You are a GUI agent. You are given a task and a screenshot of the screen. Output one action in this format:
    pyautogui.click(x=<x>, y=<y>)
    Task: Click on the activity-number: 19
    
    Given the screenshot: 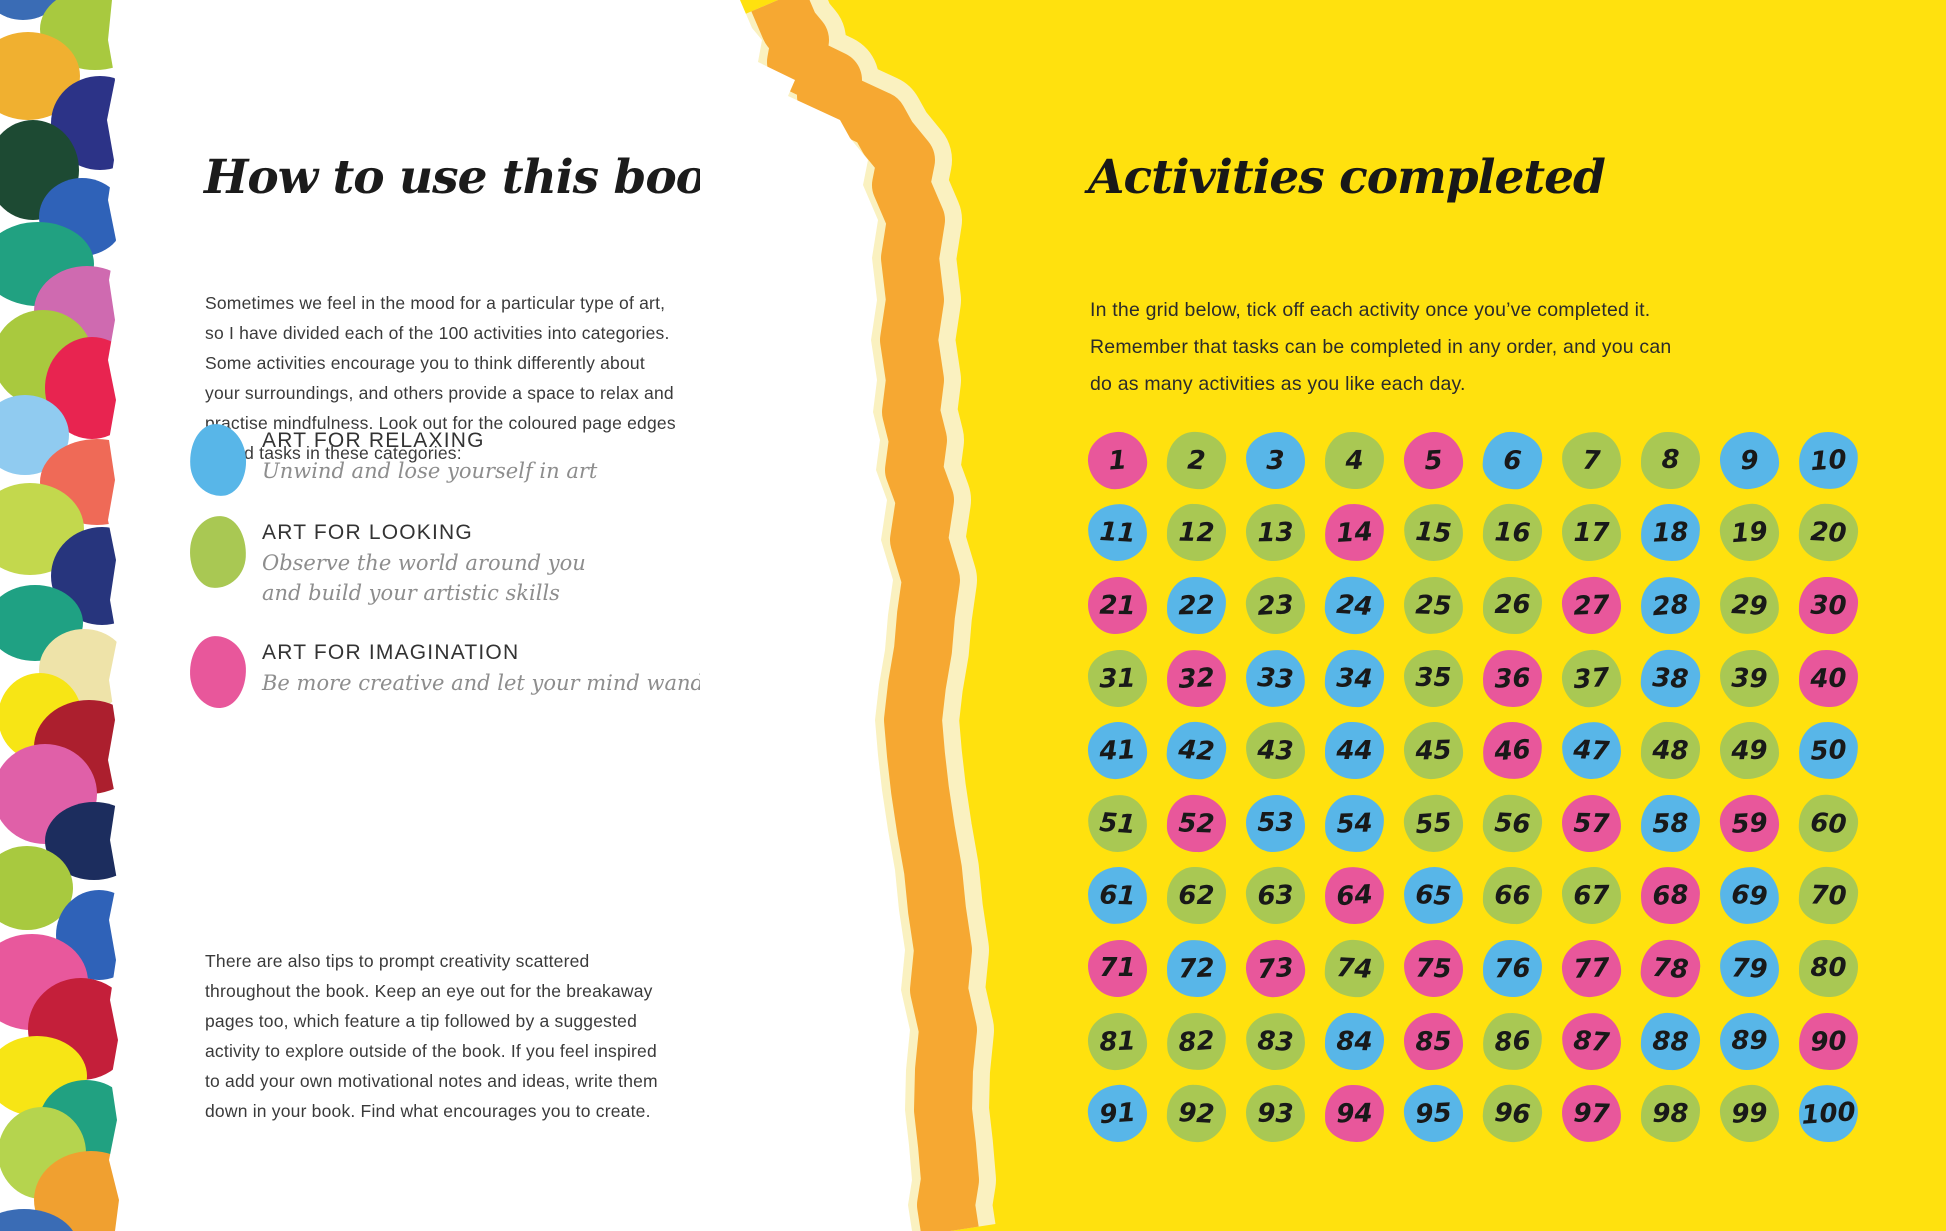 What is the action you would take?
    pyautogui.click(x=1749, y=533)
    